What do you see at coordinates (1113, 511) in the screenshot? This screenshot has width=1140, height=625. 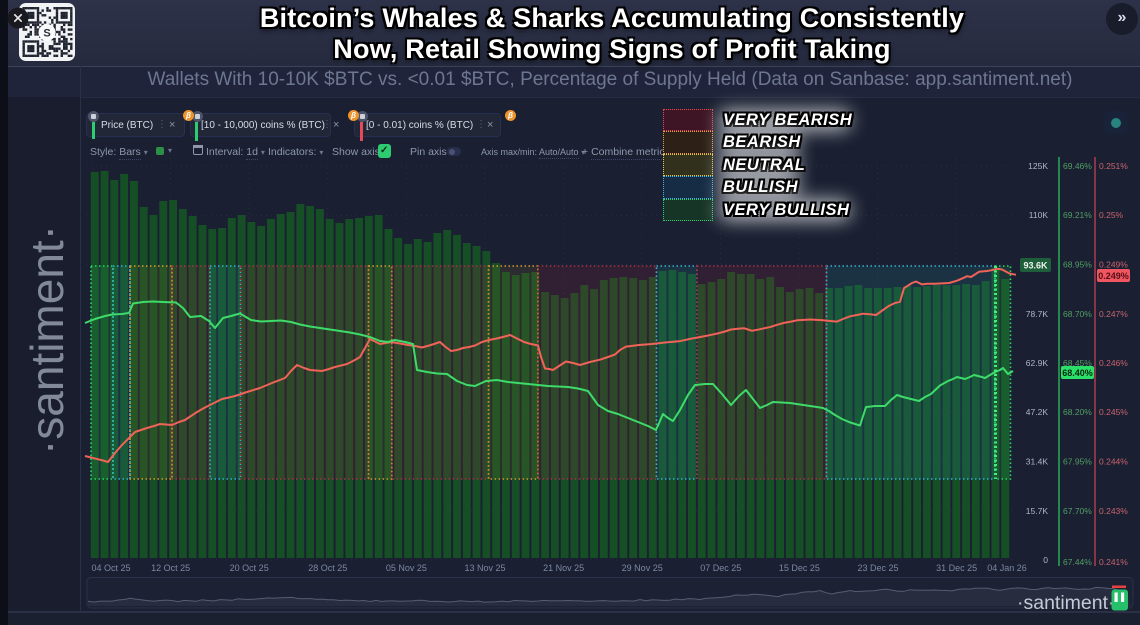 I see `svg-text: 0.243%` at bounding box center [1113, 511].